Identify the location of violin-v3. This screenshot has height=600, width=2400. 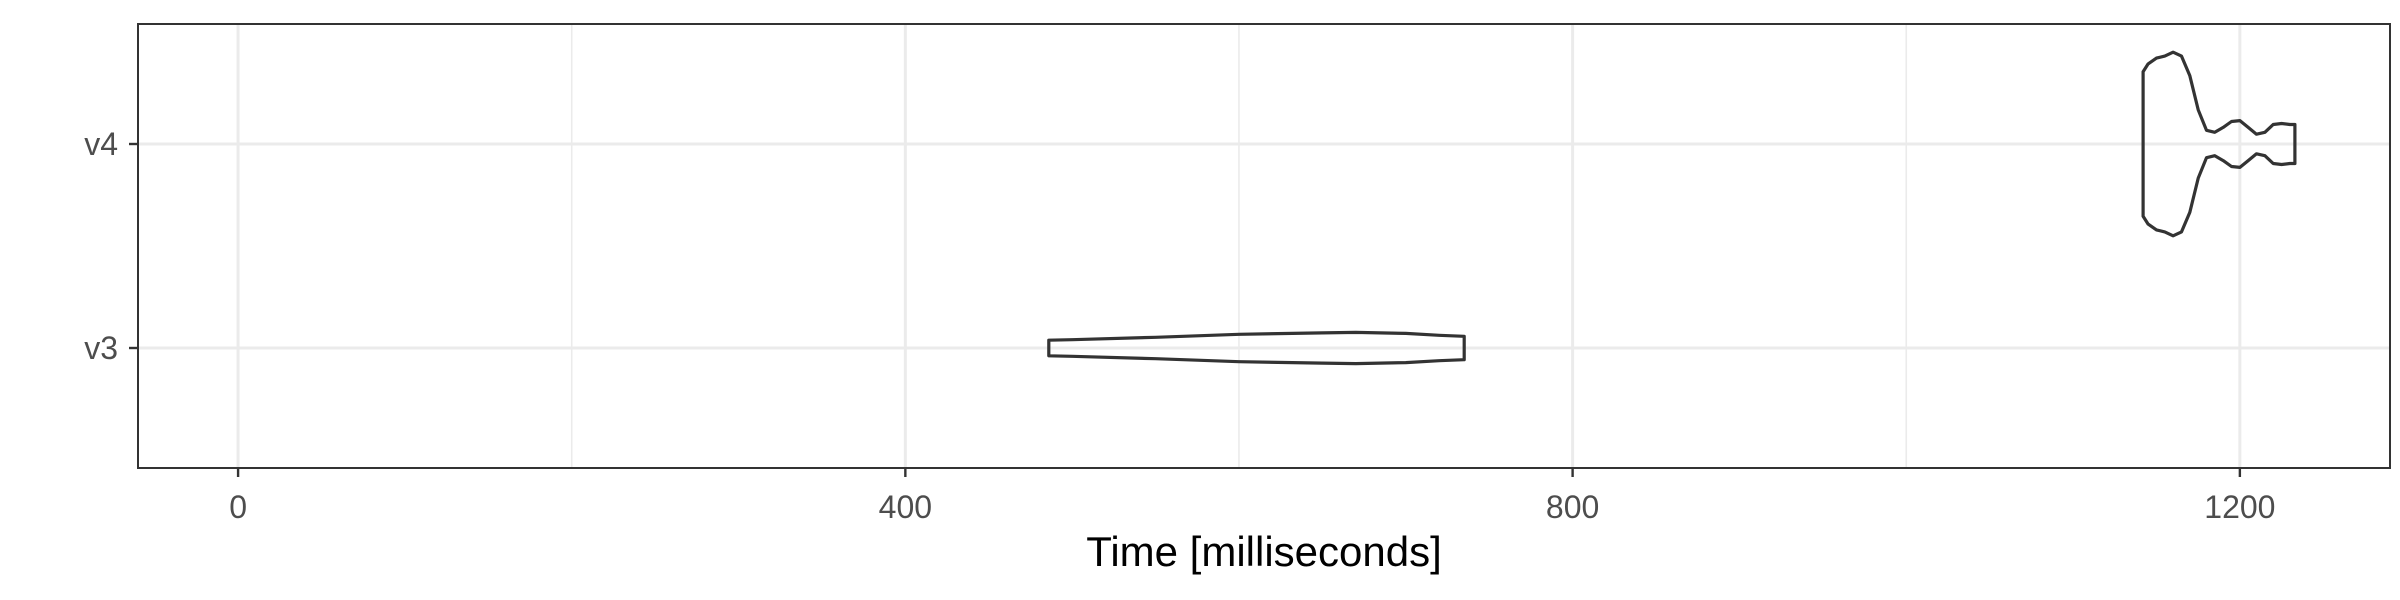
(1256, 348).